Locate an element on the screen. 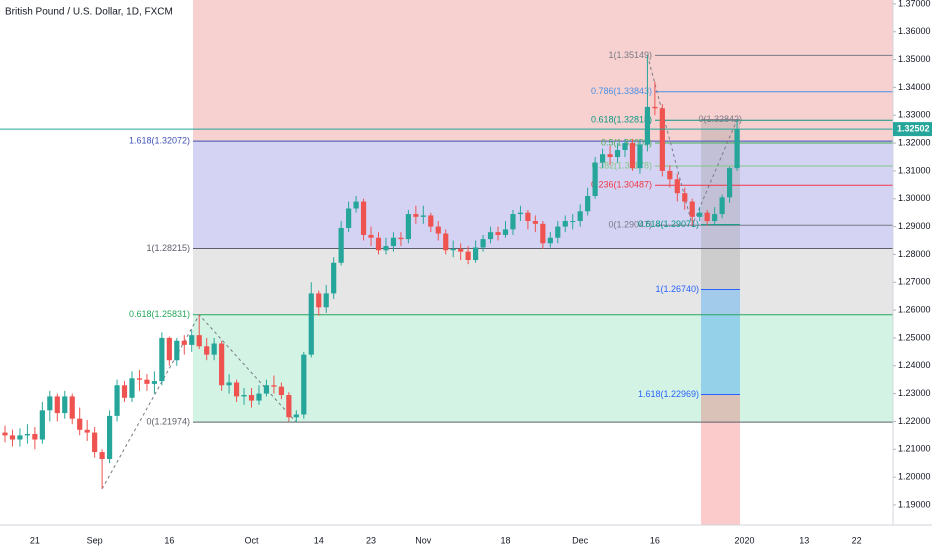  trend-line is located at coordinates (692, 141).